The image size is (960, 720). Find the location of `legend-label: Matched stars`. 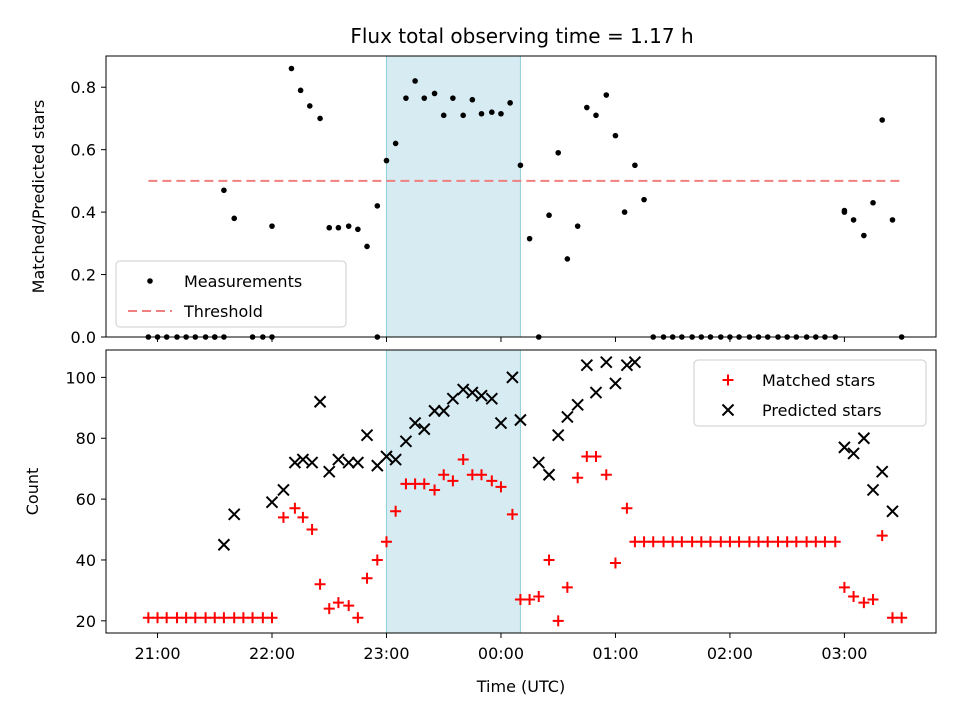

legend-label: Matched stars is located at coordinates (818, 380).